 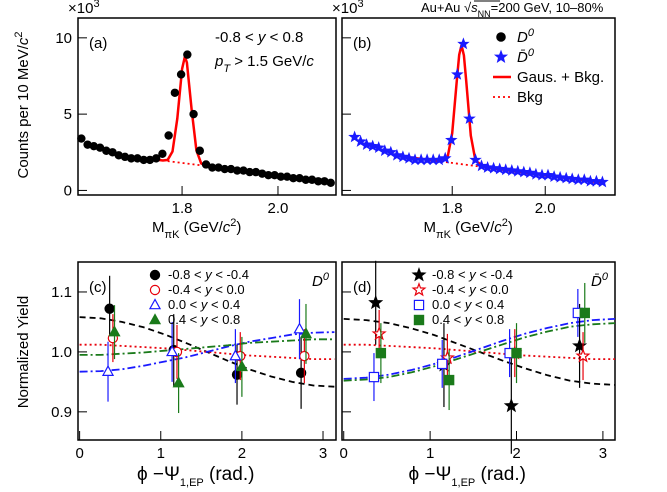 What do you see at coordinates (317, 281) in the screenshot?
I see `label-part: D` at bounding box center [317, 281].